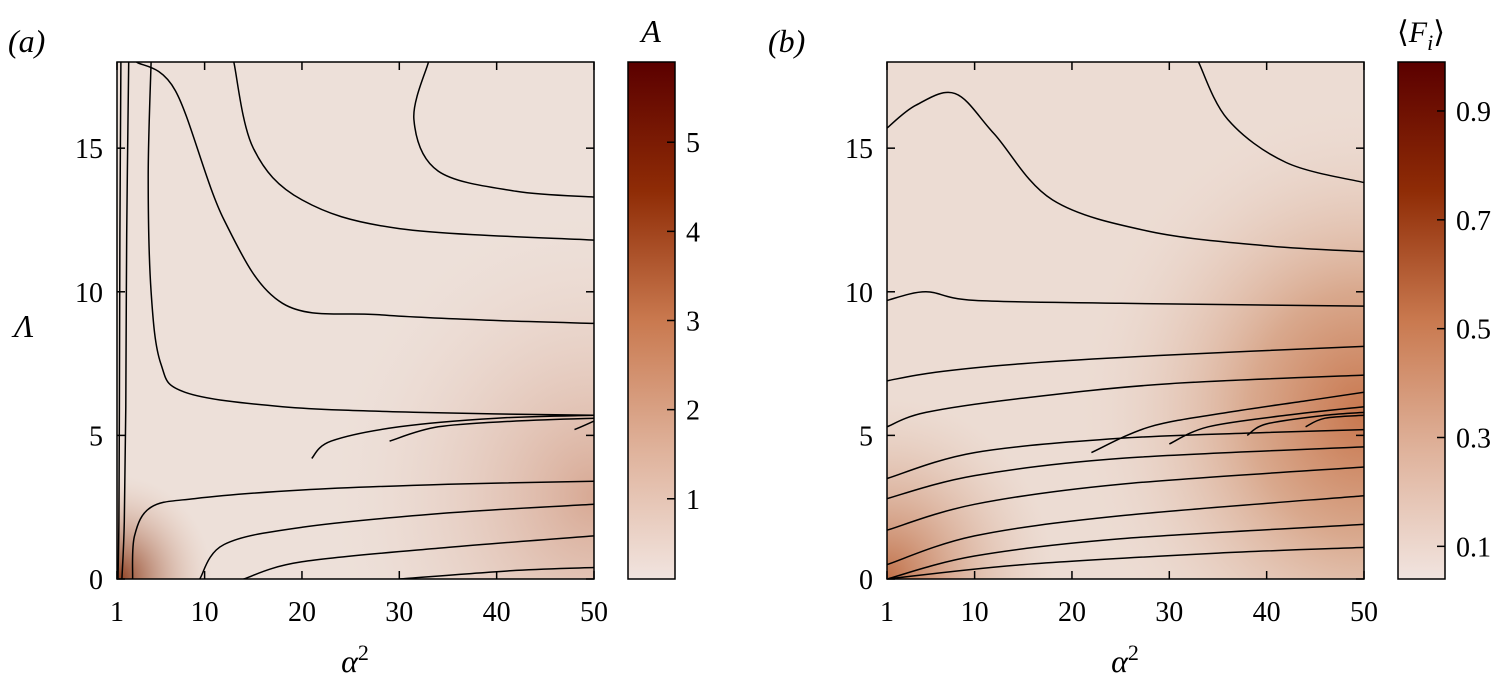 This screenshot has height=685, width=1501. Describe the element at coordinates (1473, 112) in the screenshot. I see `colorbar-tick-label: 0.9` at that location.